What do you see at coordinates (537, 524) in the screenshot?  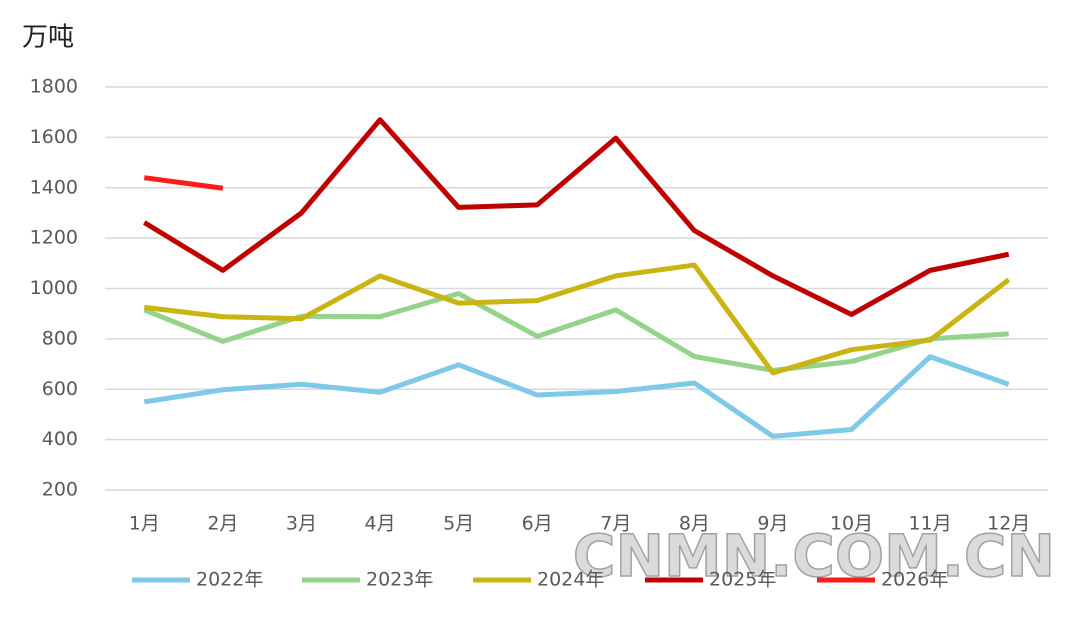 I see `x-tick-label: 6月` at bounding box center [537, 524].